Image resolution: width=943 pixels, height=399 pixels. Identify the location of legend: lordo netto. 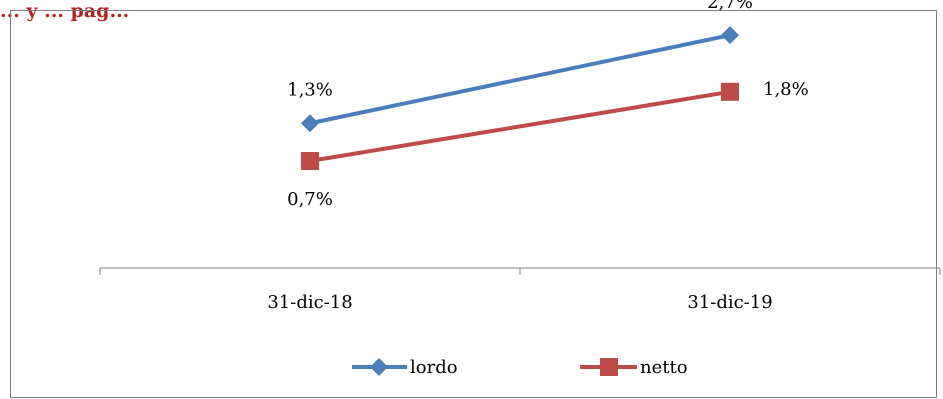
(520, 367).